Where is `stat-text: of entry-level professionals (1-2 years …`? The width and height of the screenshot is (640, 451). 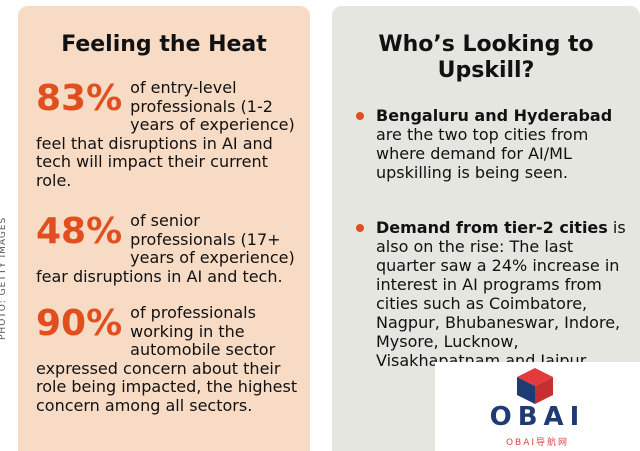
stat-text: of entry-level professionals (1-2 years … is located at coordinates (165, 134).